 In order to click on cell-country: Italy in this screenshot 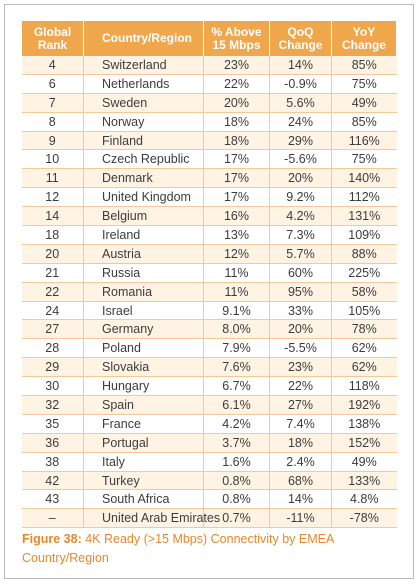, I will do `click(143, 462)`.